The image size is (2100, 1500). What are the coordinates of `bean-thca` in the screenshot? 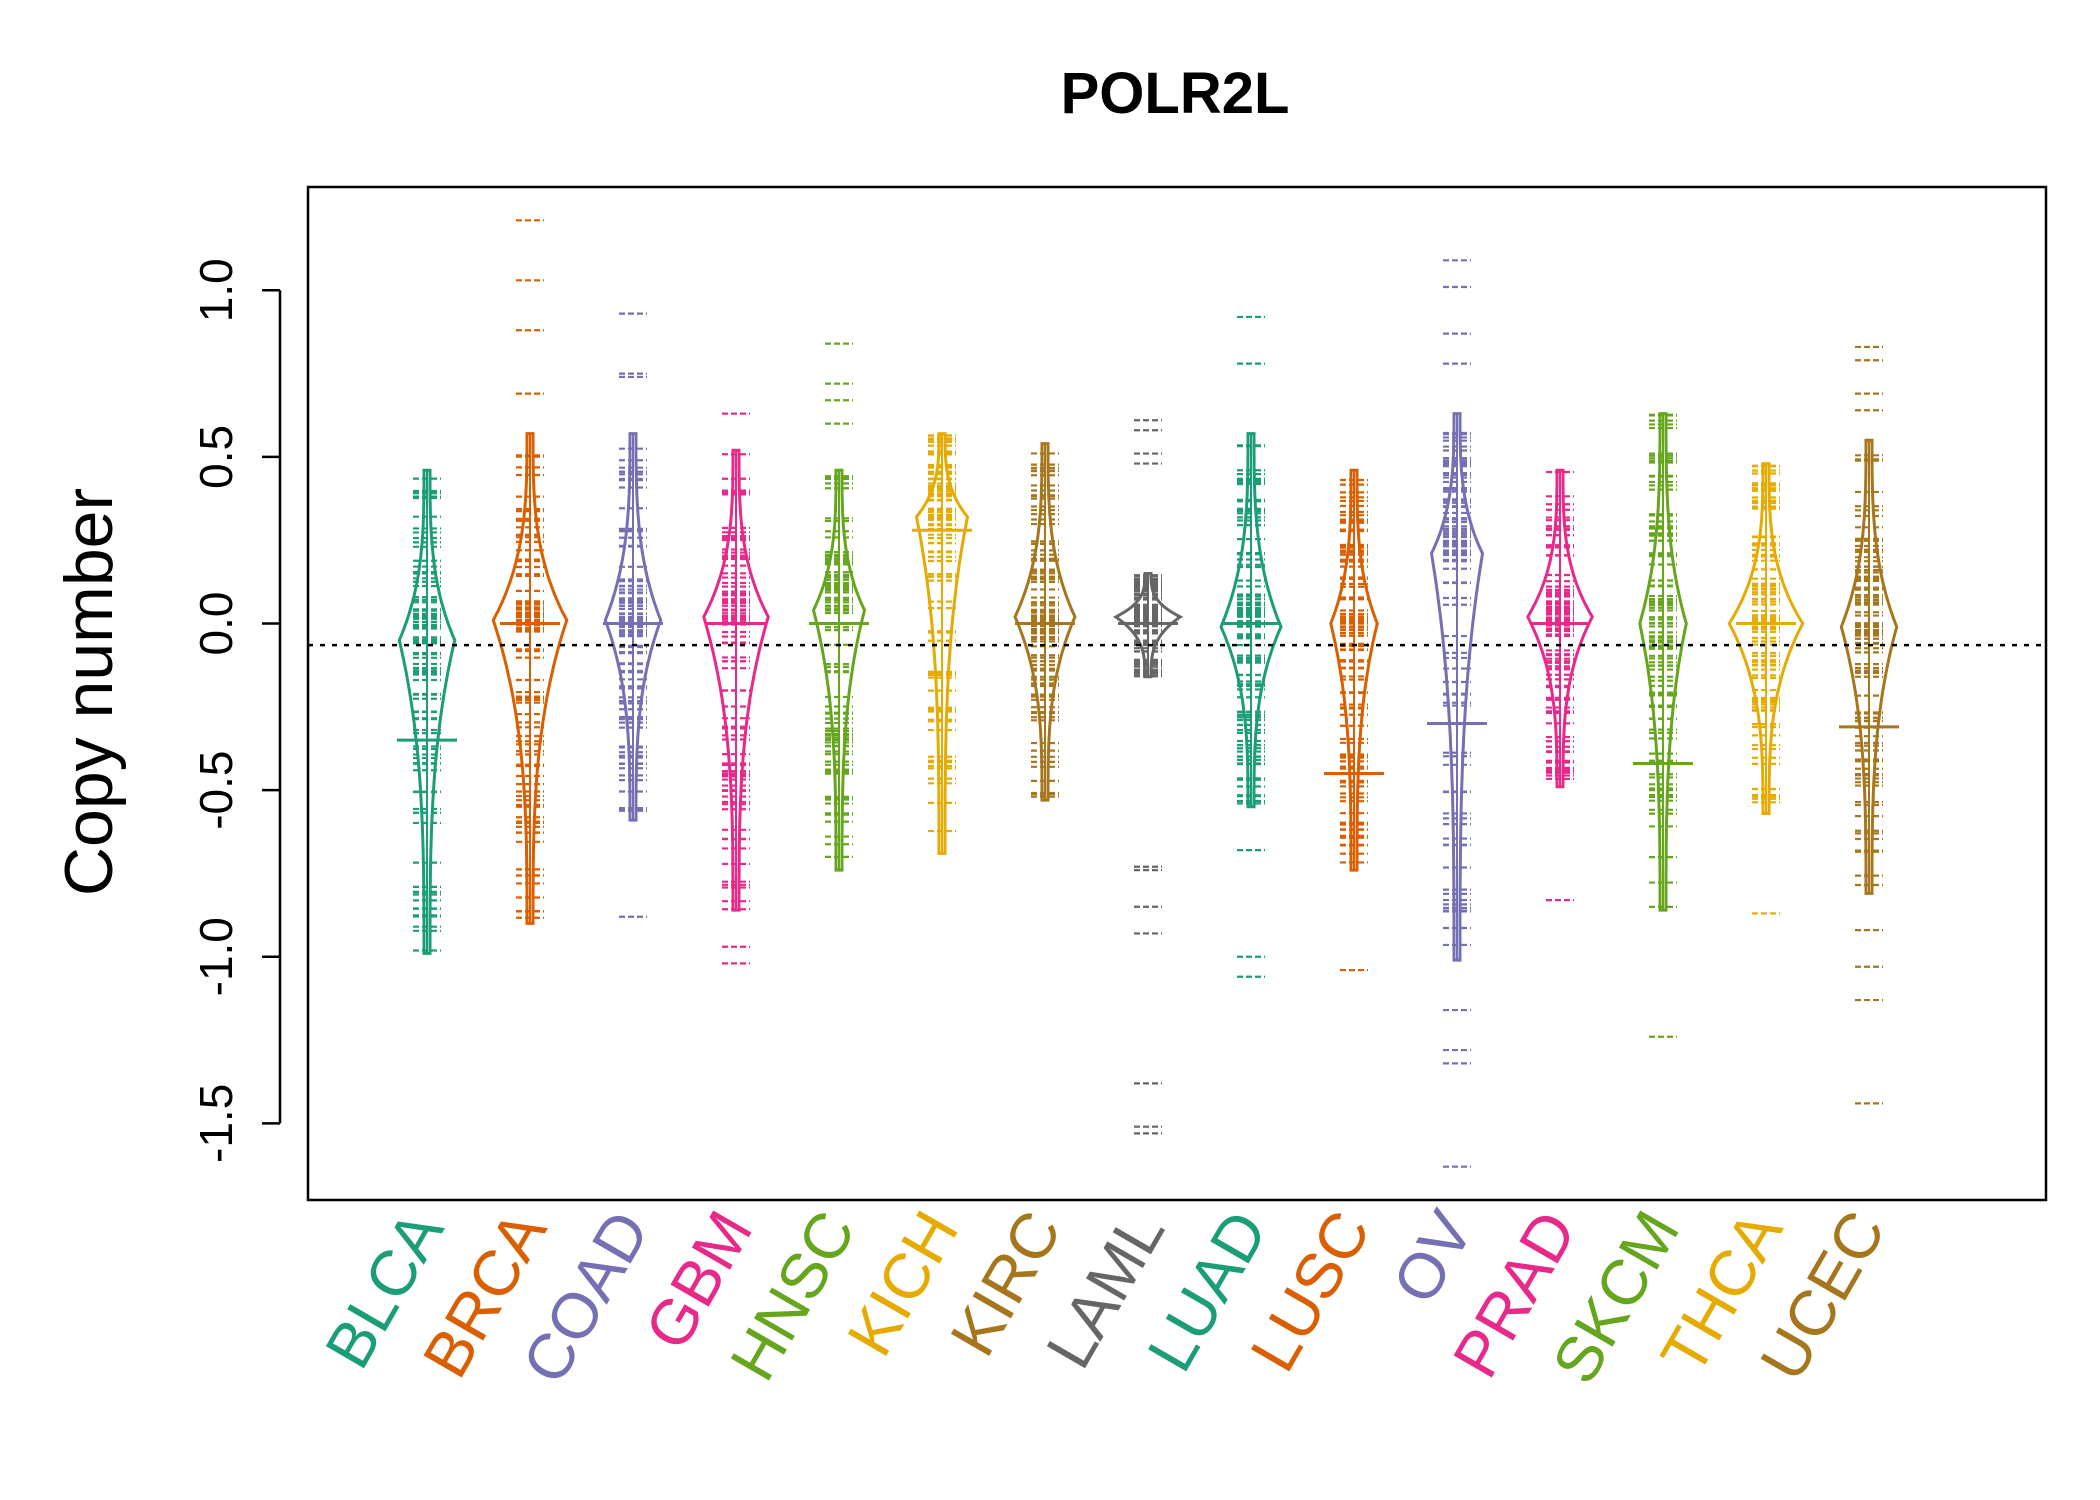 It's located at (1766, 688).